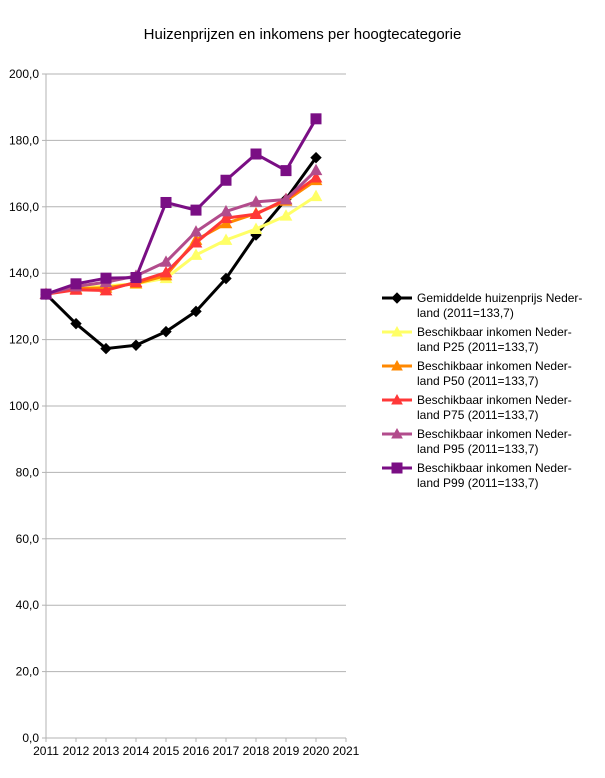  Describe the element at coordinates (478, 483) in the screenshot. I see `legend-label: land P99 (2011=133,7)` at that location.